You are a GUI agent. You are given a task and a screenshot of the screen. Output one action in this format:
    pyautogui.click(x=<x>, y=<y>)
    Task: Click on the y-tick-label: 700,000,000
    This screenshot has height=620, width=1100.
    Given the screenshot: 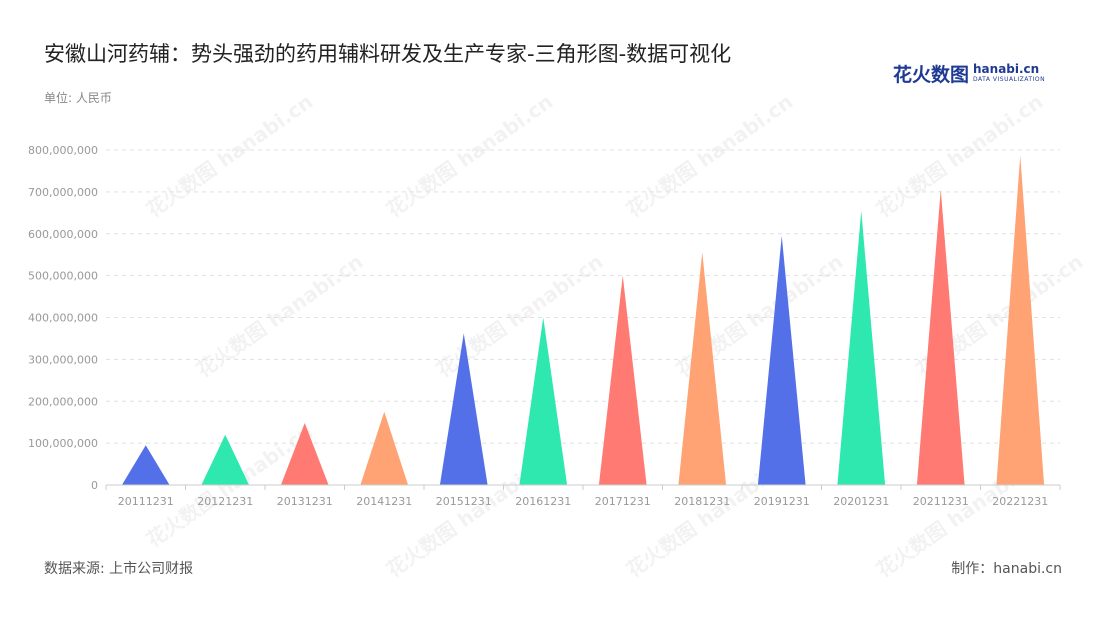 What is the action you would take?
    pyautogui.click(x=63, y=192)
    